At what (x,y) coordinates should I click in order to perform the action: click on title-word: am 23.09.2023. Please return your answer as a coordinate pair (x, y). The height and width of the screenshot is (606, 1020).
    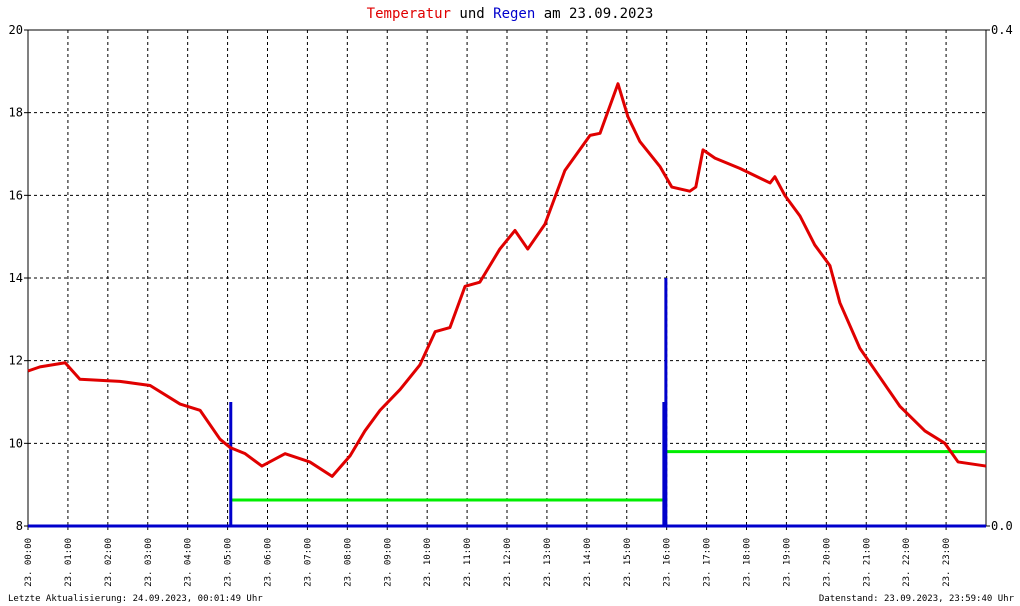
    Looking at the image, I should click on (599, 14).